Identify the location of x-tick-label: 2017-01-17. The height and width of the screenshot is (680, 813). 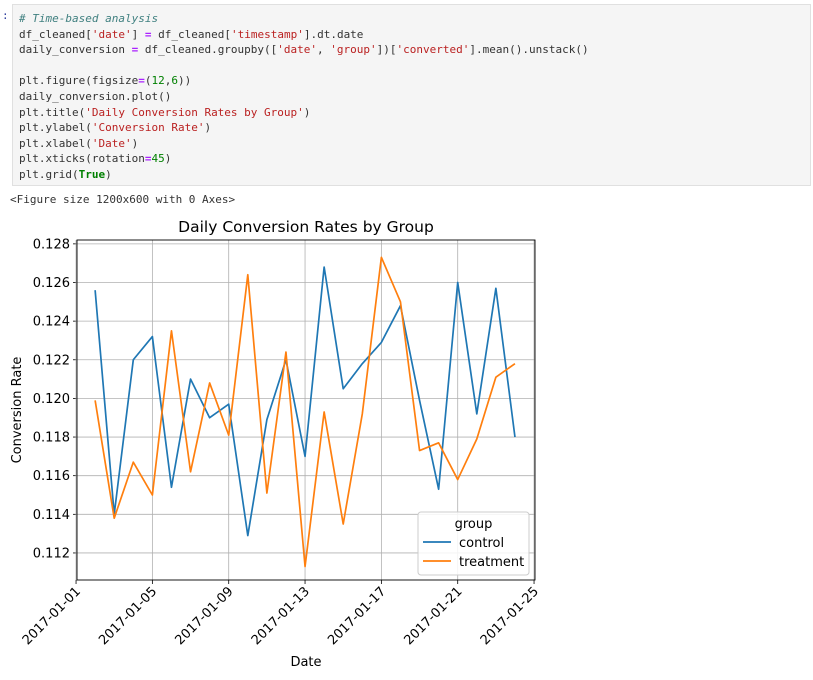
(357, 616).